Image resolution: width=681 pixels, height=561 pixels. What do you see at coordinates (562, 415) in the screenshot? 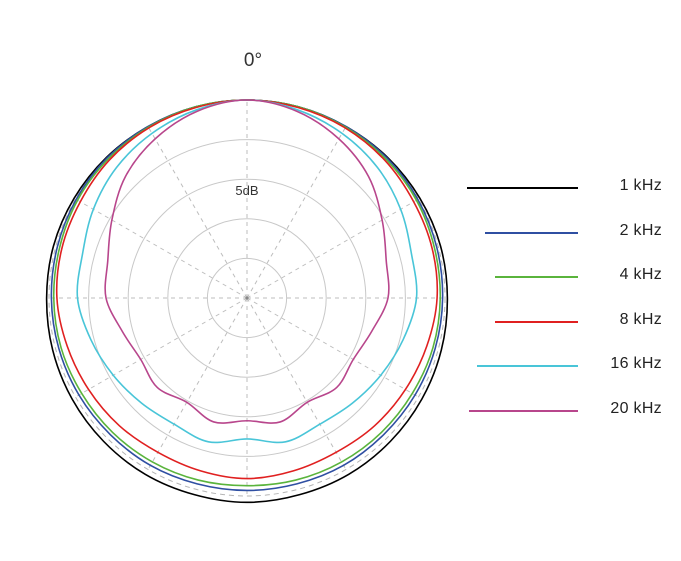
I see `legend-item: 20 kHz` at bounding box center [562, 415].